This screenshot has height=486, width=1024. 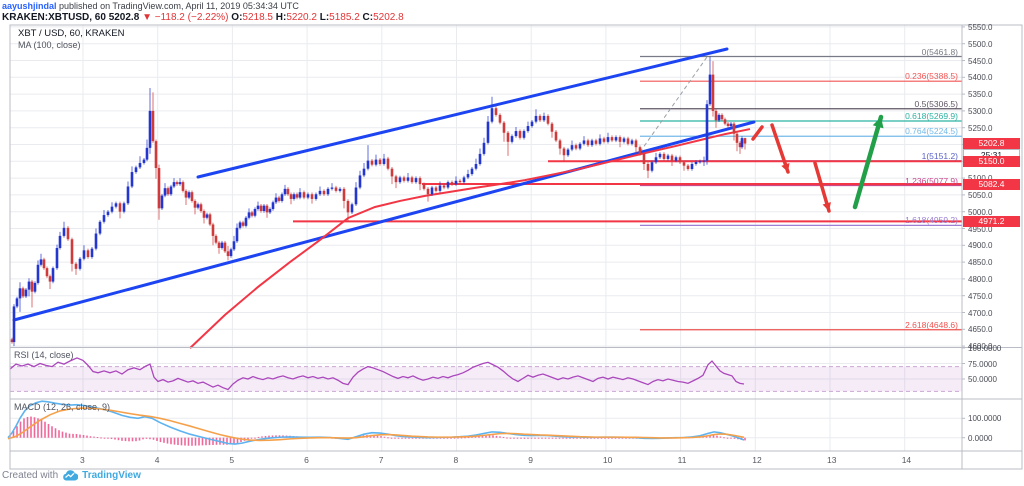 What do you see at coordinates (71, 33) in the screenshot?
I see `main-series-legend: XBT / USD, 60, KRAKEN` at bounding box center [71, 33].